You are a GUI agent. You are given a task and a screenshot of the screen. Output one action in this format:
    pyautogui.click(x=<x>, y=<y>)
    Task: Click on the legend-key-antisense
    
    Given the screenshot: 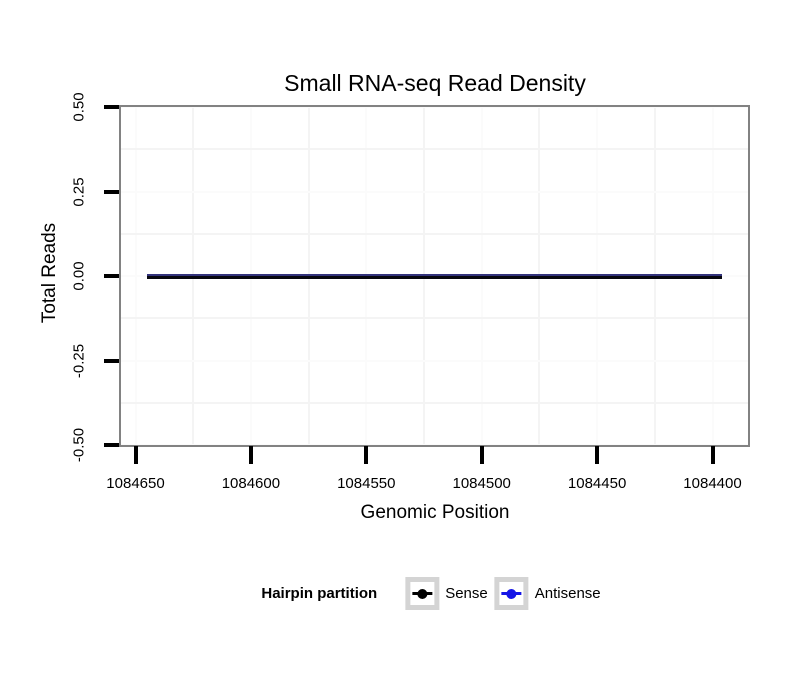 What is the action you would take?
    pyautogui.click(x=511, y=593)
    